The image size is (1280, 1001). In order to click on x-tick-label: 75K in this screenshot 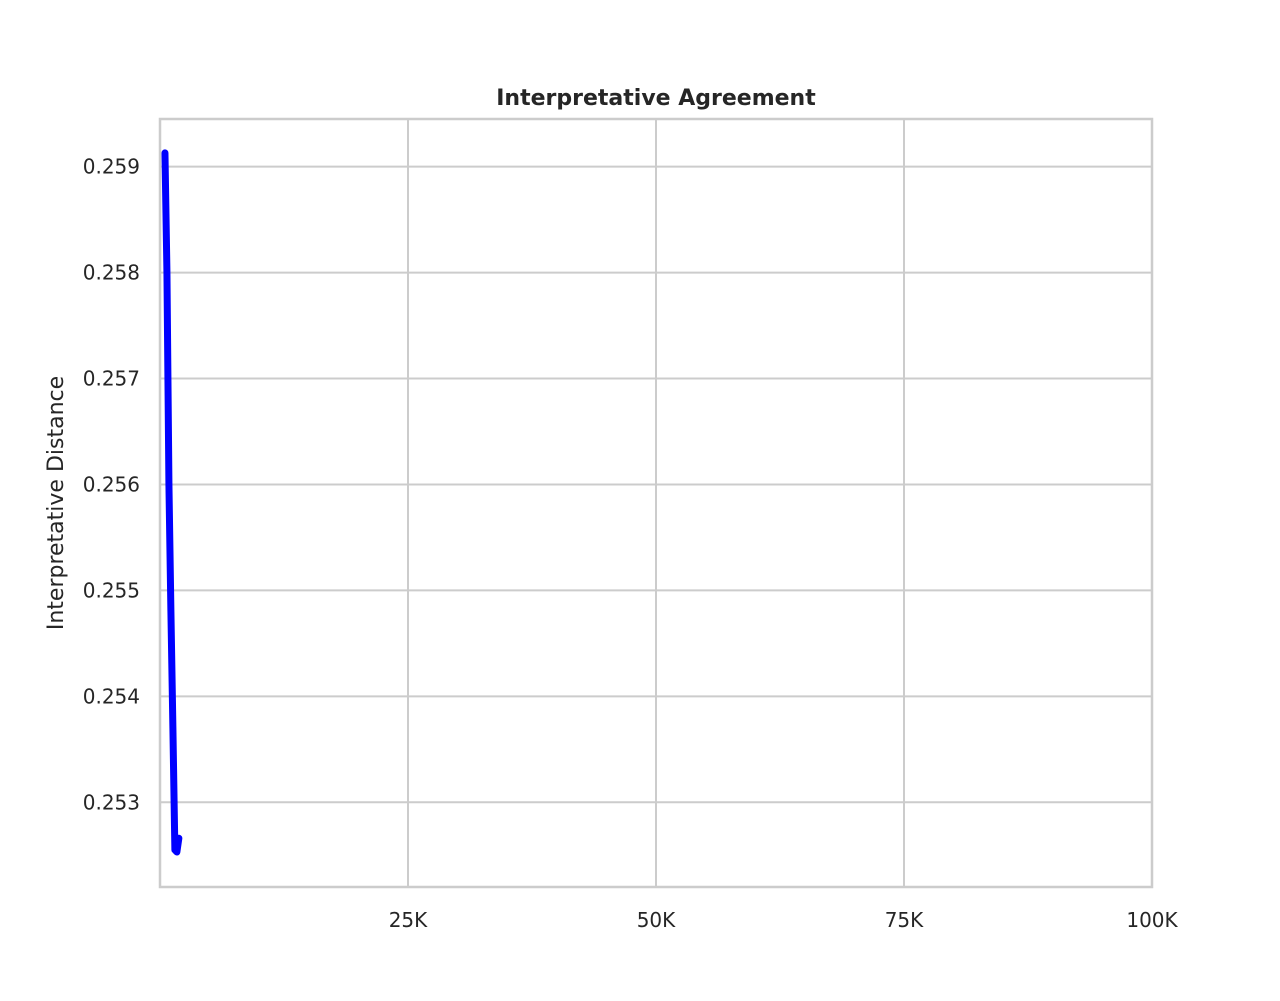, I will do `click(904, 920)`.